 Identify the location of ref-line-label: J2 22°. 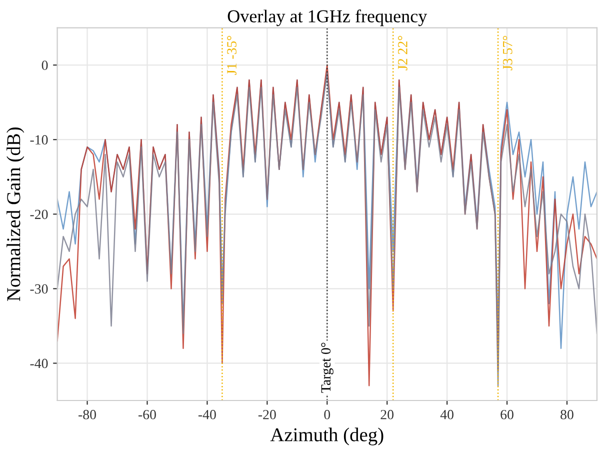
(403, 53).